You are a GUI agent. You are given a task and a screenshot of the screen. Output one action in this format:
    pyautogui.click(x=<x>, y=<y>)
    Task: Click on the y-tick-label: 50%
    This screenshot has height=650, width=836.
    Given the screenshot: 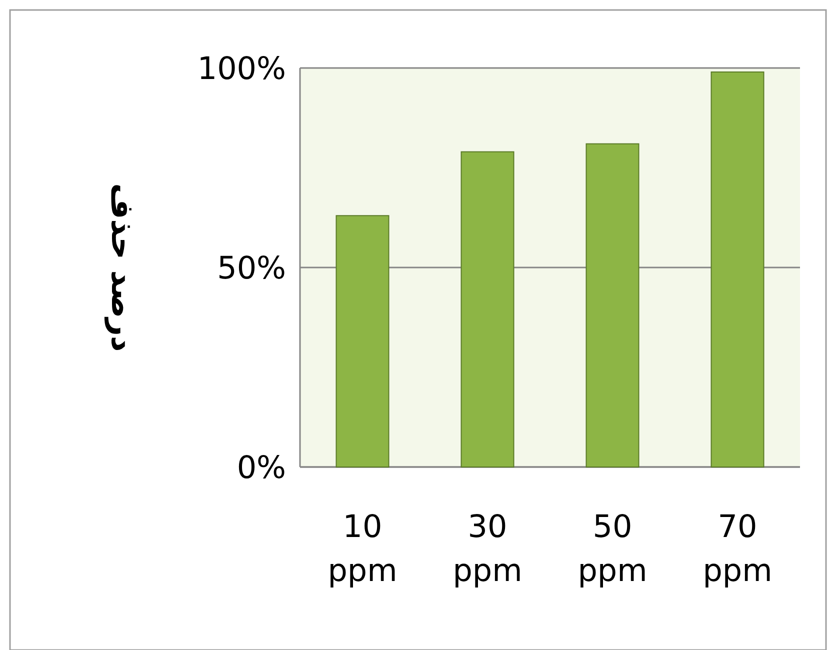 What is the action you would take?
    pyautogui.click(x=251, y=268)
    